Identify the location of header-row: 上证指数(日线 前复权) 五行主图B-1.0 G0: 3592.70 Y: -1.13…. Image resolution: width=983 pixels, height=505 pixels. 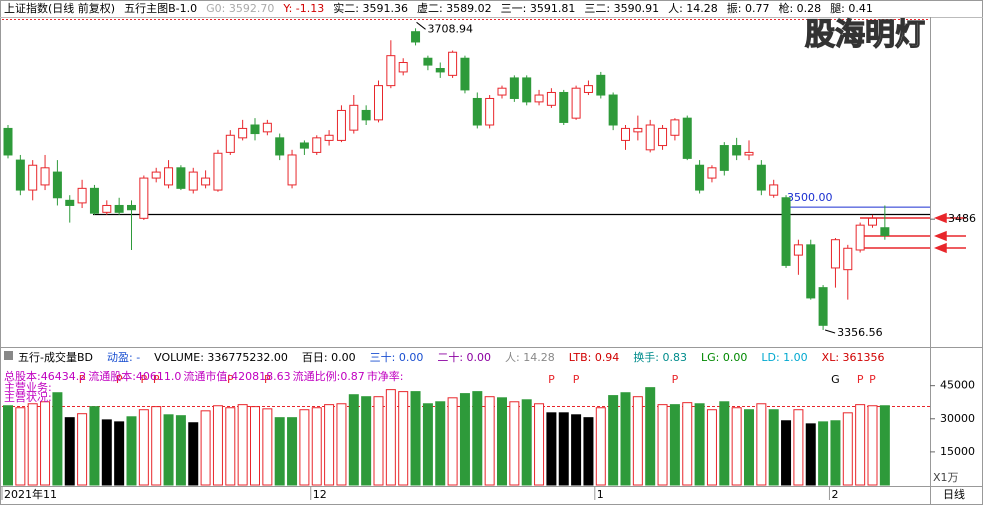
(438, 9).